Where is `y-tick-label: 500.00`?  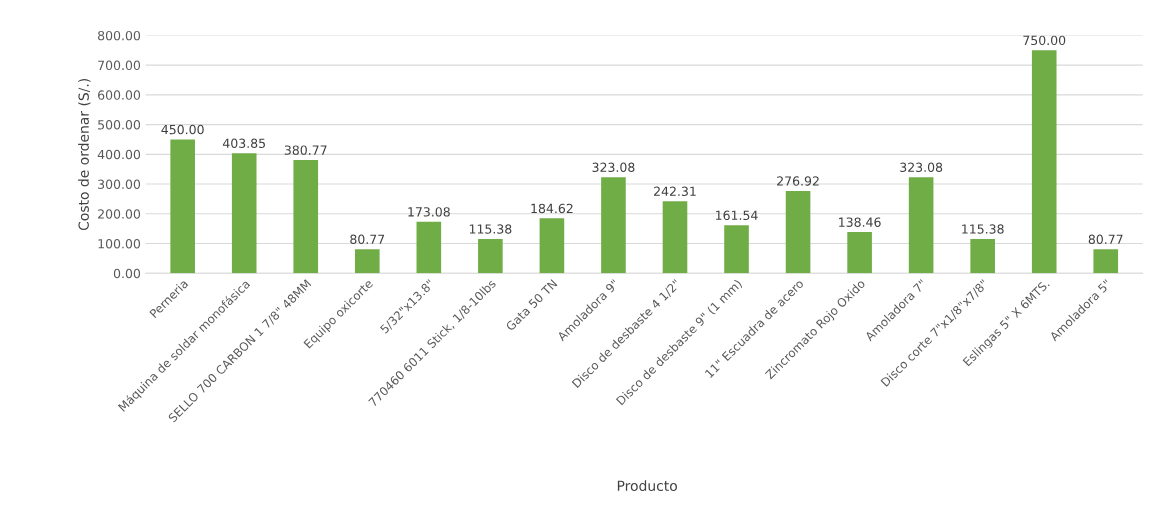 y-tick-label: 500.00 is located at coordinates (119, 125).